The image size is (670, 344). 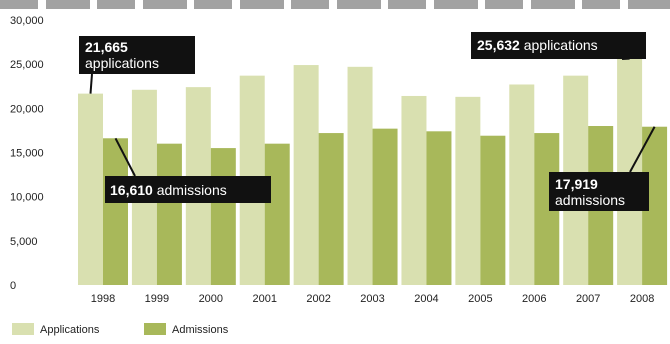 I want to click on x-tick-label: 2005, so click(x=480, y=299).